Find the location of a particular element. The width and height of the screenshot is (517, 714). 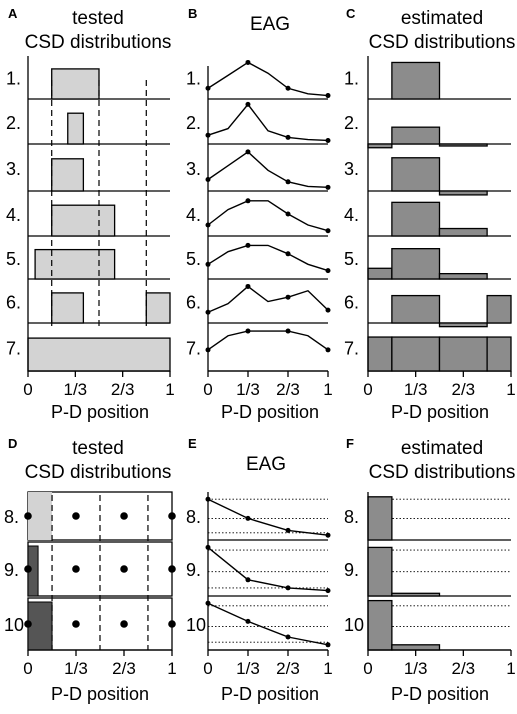

panel-a-tick-label: 1/3 is located at coordinates (76, 389).